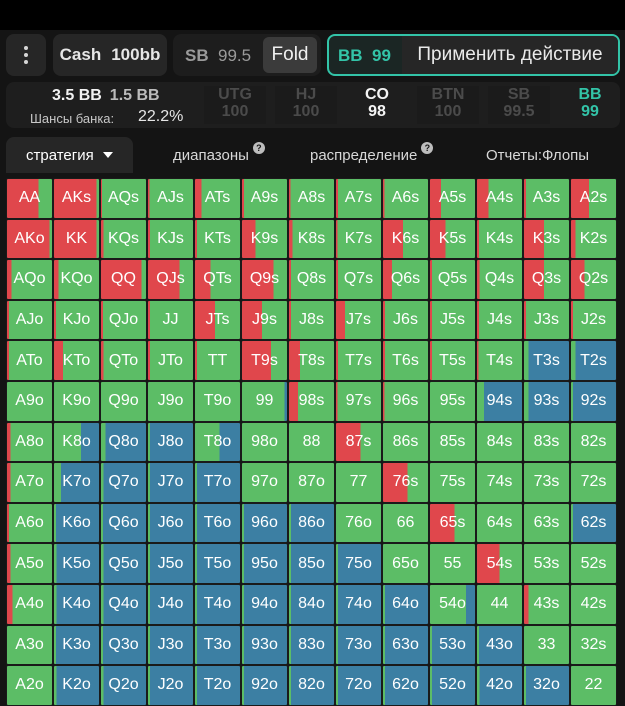 The image size is (625, 706). What do you see at coordinates (311, 563) in the screenshot?
I see `hand-cell: 85o` at bounding box center [311, 563].